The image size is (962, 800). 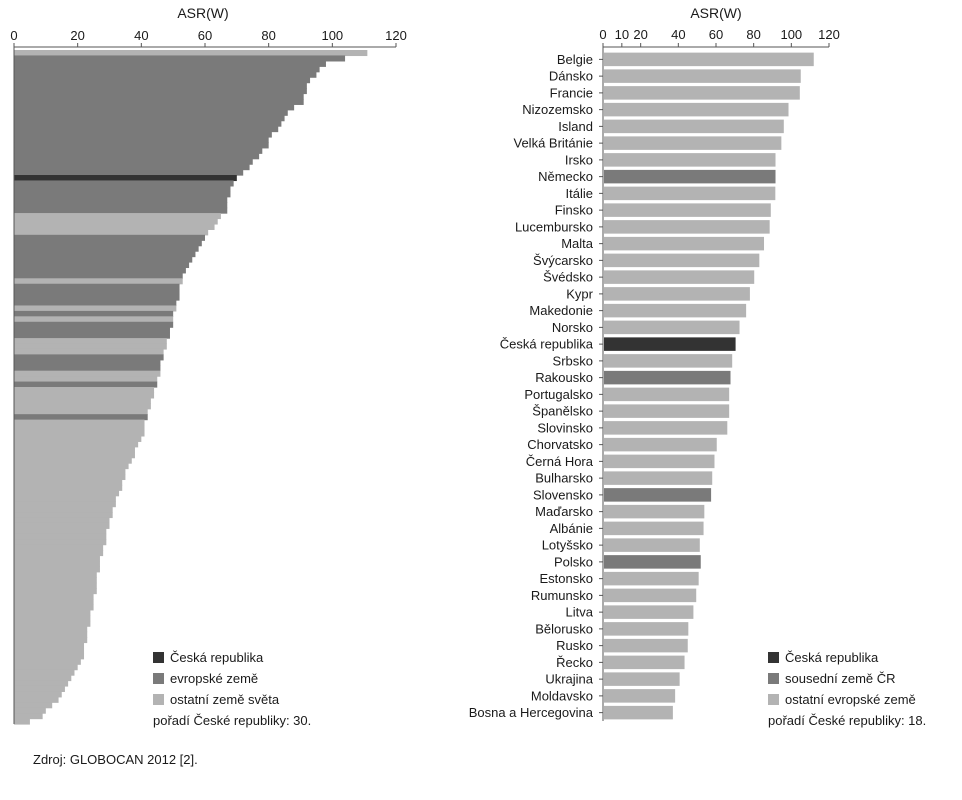 I want to click on right-tick-label: 40, so click(x=678, y=34).